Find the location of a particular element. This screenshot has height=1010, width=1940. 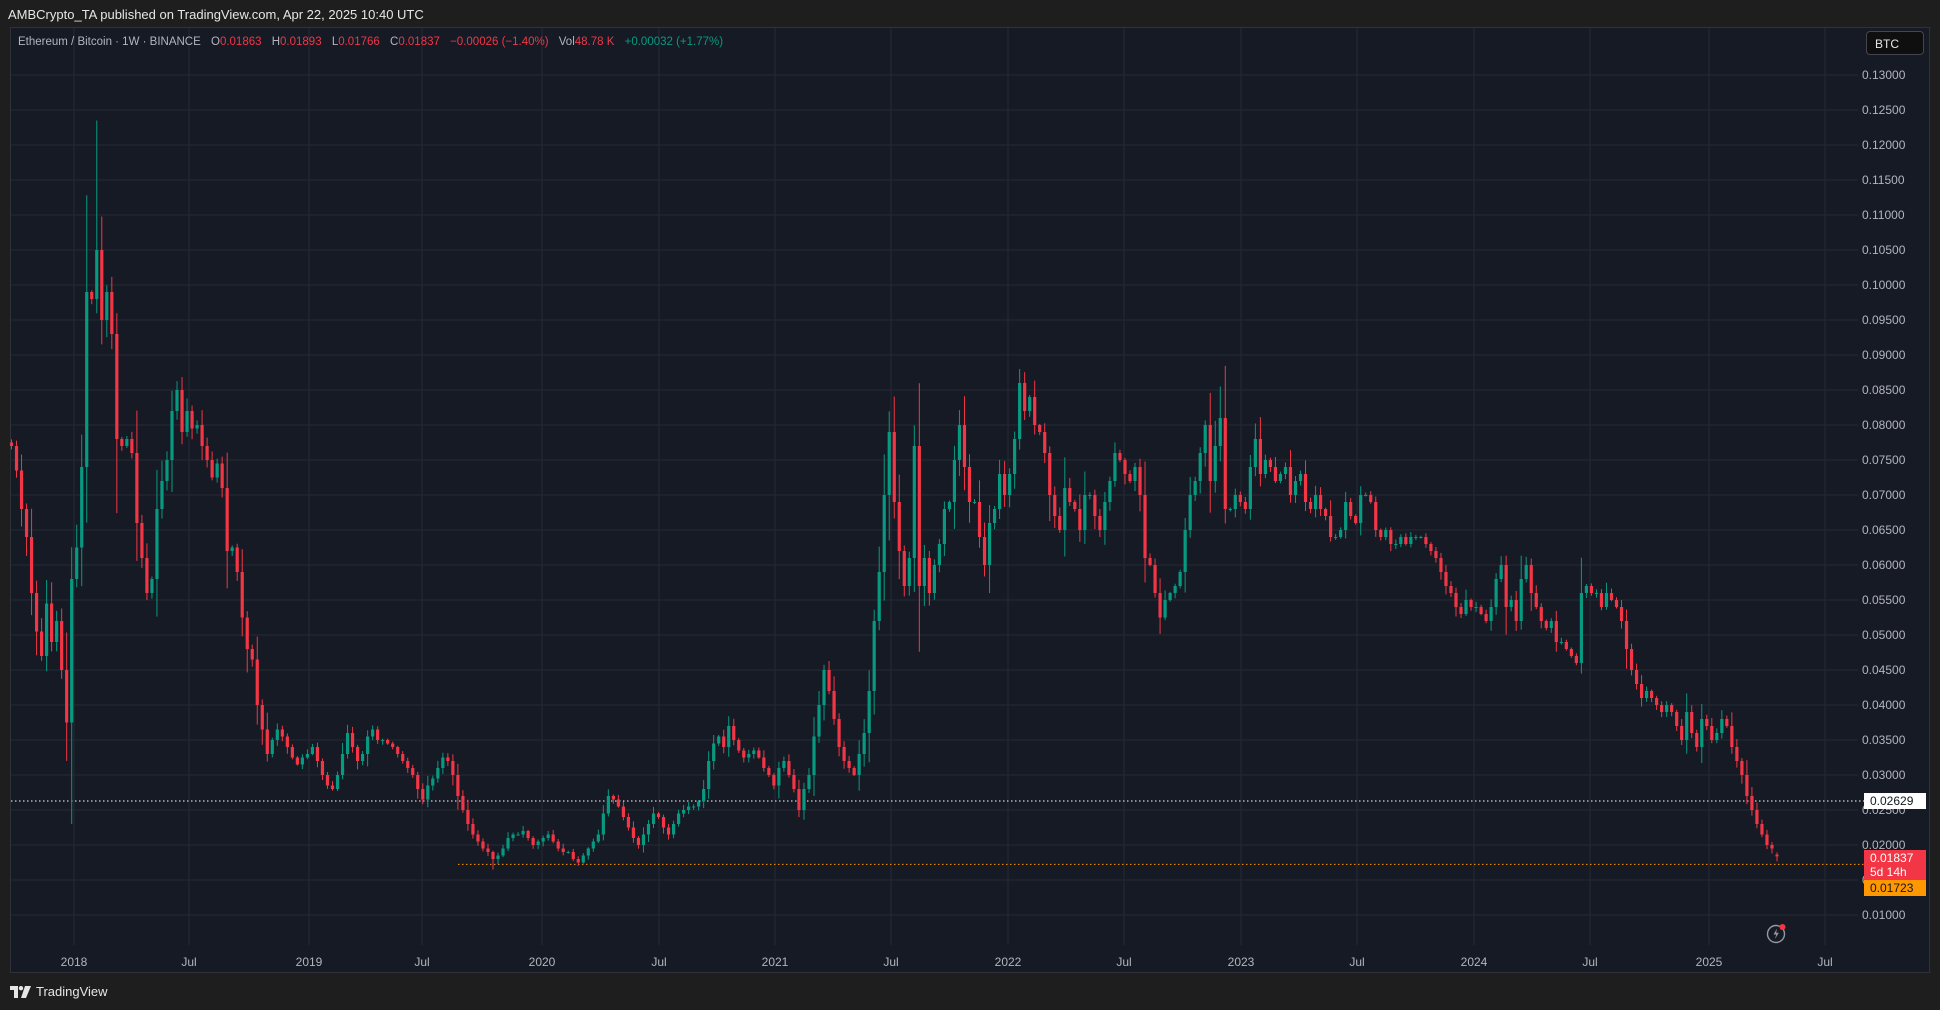

time-tick: 2022 is located at coordinates (1008, 962).